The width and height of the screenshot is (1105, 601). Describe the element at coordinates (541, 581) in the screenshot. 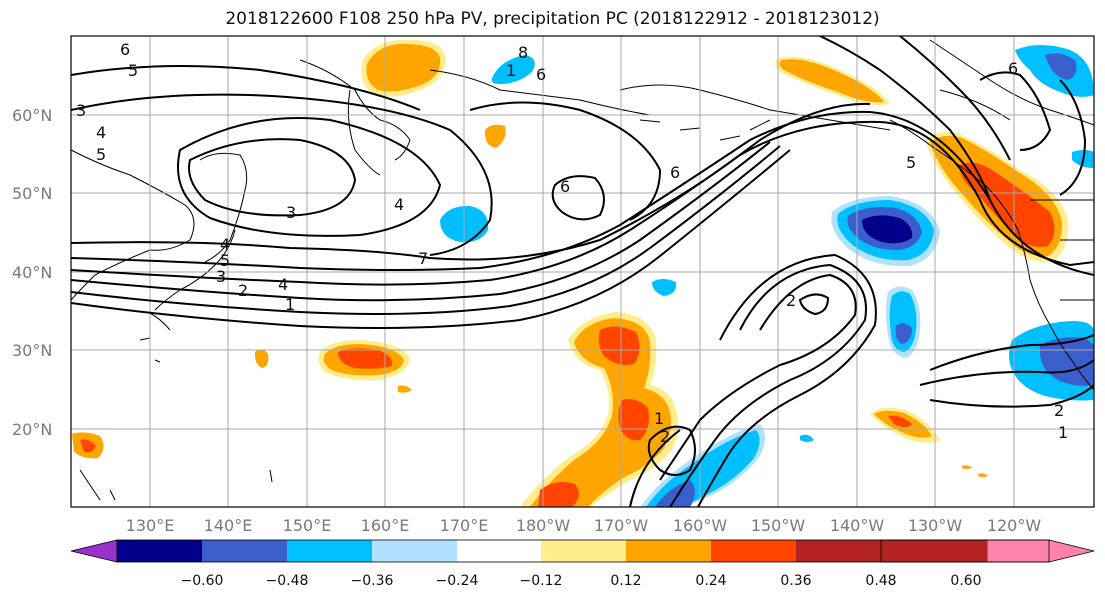

I see `colorbar-tick-label: −0.12` at that location.